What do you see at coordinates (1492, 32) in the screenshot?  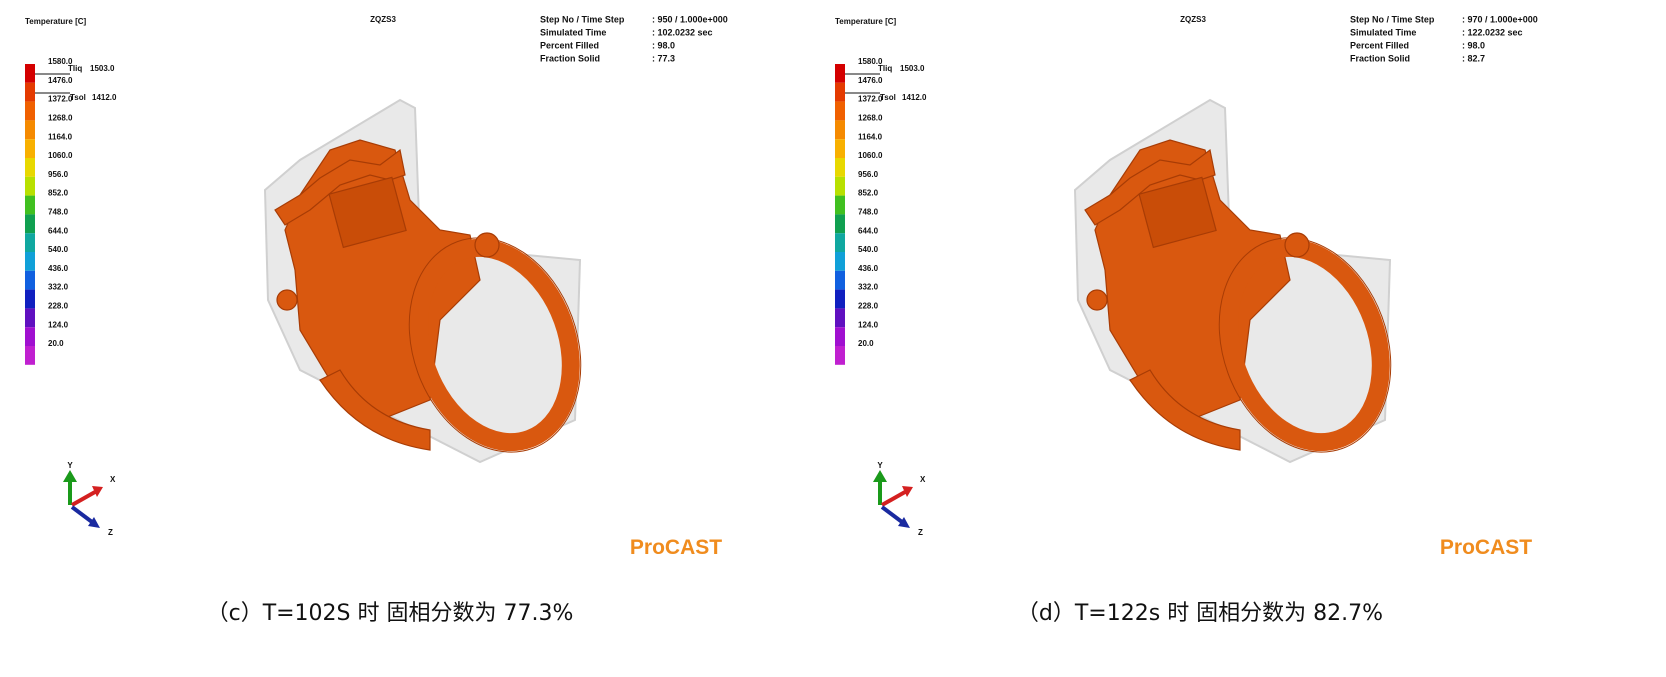 I see `info-value: : 122.0232 sec` at bounding box center [1492, 32].